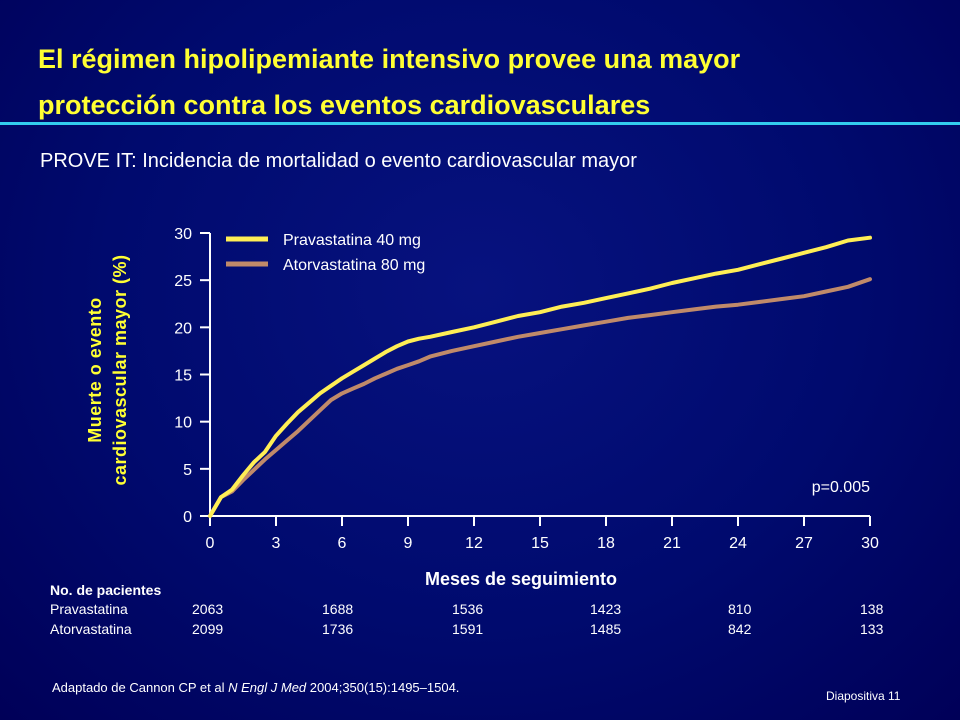 The image size is (960, 720). What do you see at coordinates (183, 234) in the screenshot?
I see `y-tick-label: 30` at bounding box center [183, 234].